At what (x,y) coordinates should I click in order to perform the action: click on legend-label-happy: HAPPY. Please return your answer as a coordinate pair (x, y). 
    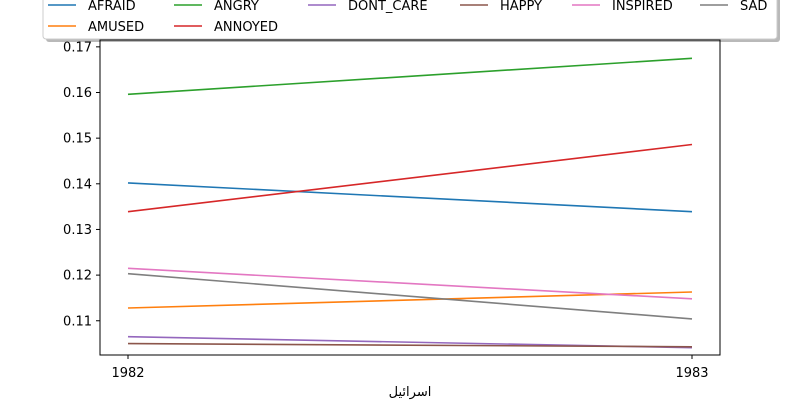
    Looking at the image, I should click on (521, 7).